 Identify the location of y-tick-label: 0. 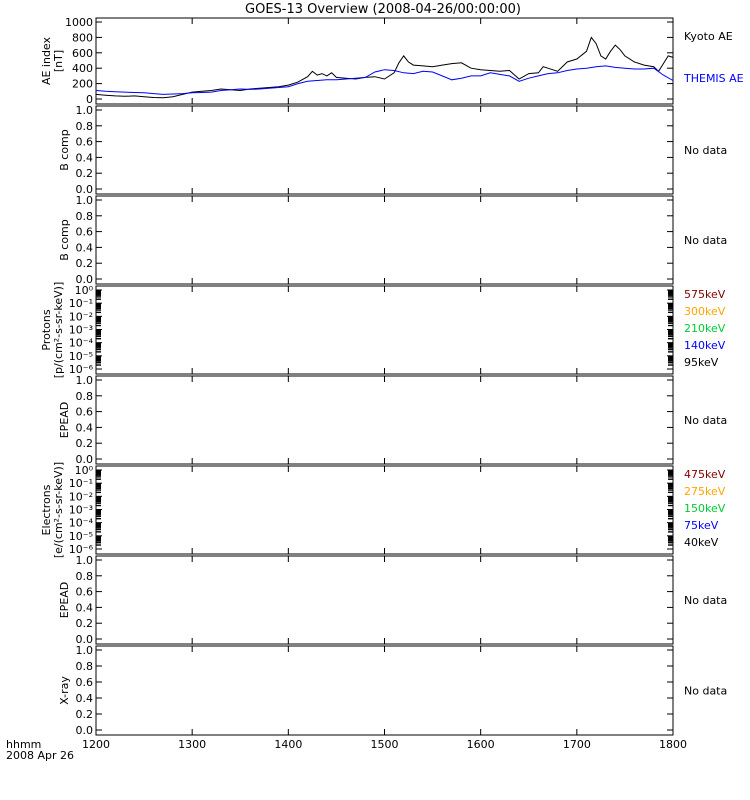
(89, 99).